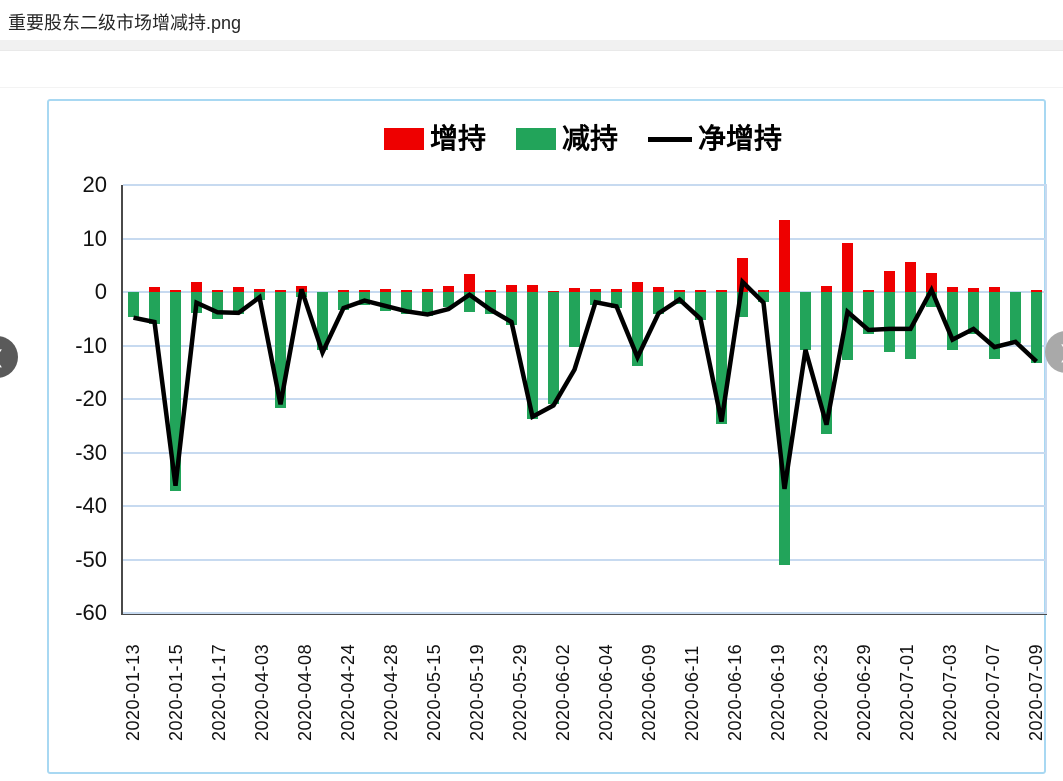 This screenshot has width=1063, height=781. Describe the element at coordinates (390, 692) in the screenshot. I see `x-tick-label: 2020-04-28` at that location.